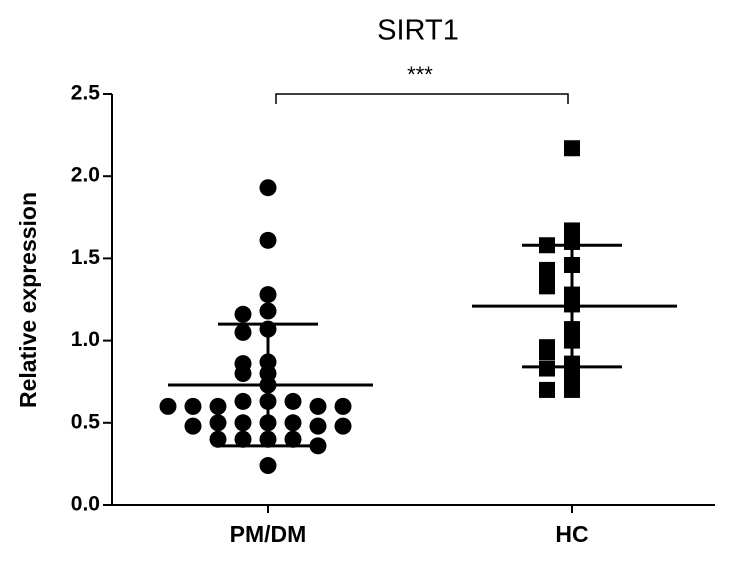 Image resolution: width=734 pixels, height=566 pixels. I want to click on significance-bracket, so click(422, 98).